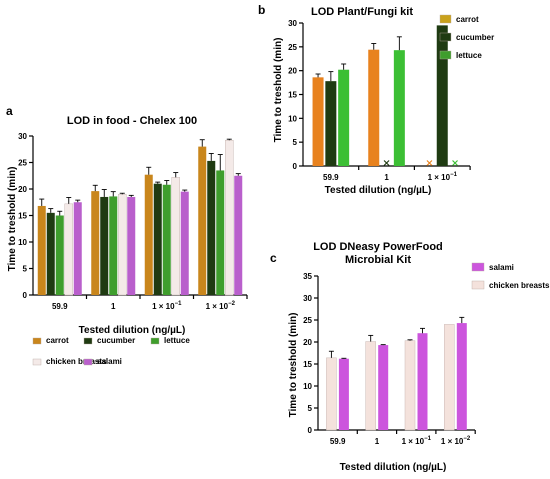 The width and height of the screenshot is (550, 479). I want to click on x-tick-label: 1 × 10⁻¹, so click(443, 177).